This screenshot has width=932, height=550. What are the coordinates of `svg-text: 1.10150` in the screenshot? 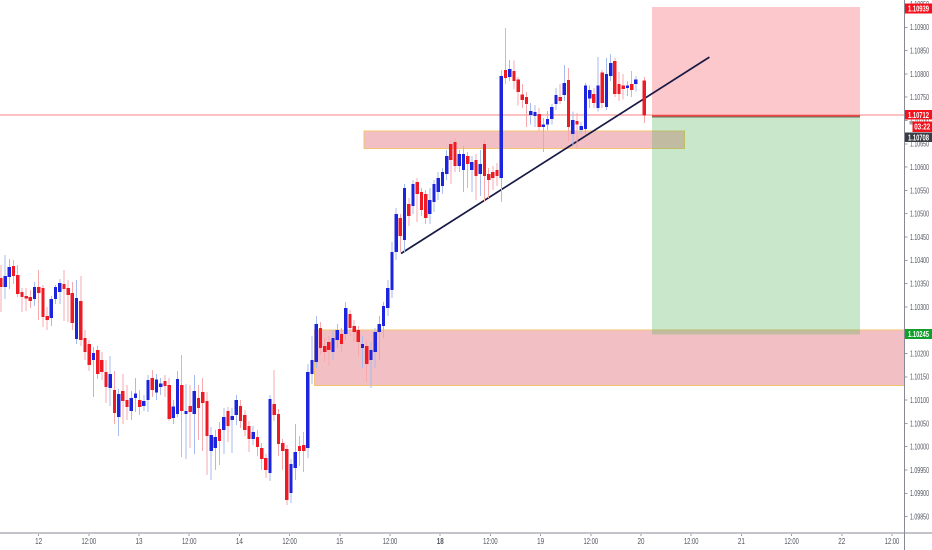 It's located at (919, 377).